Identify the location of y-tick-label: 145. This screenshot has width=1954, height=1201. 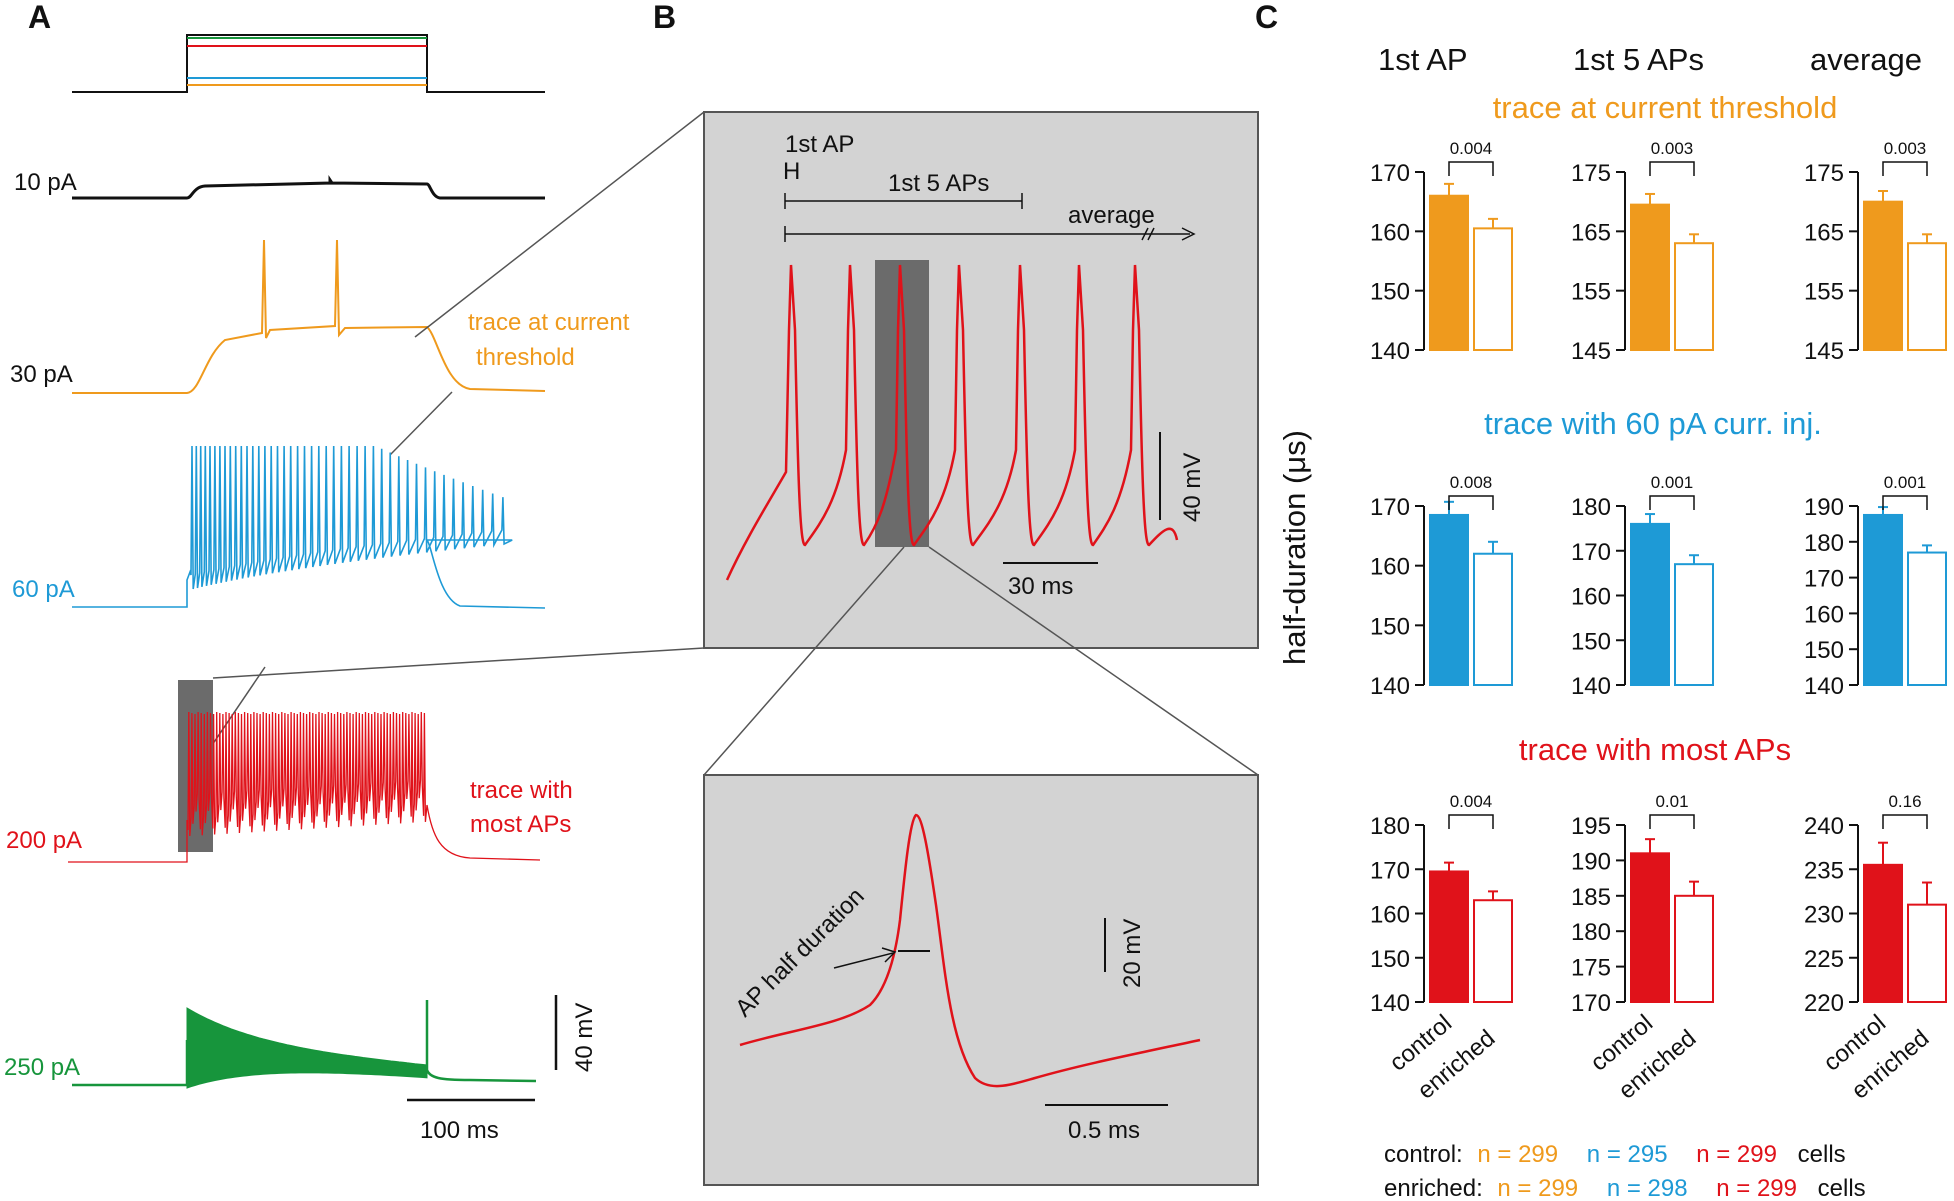
(1591, 351).